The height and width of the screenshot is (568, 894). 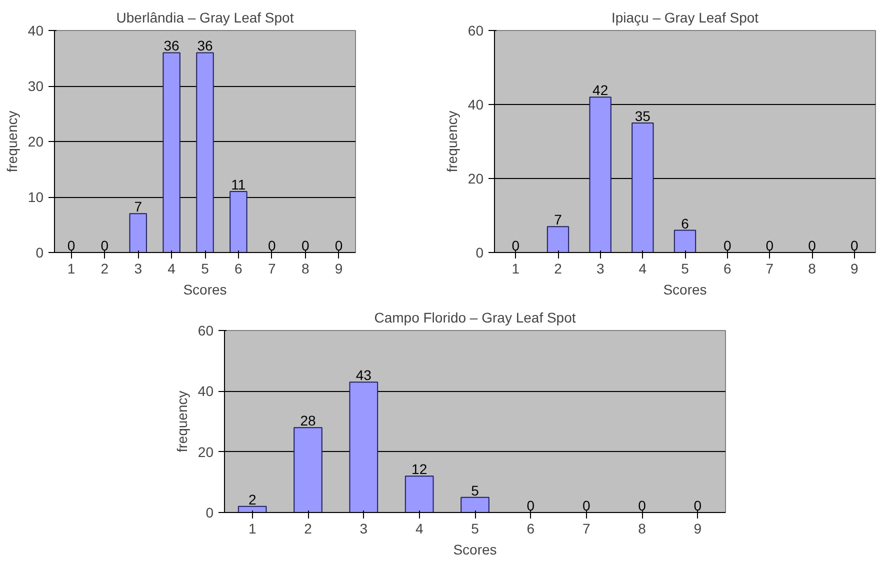 What do you see at coordinates (685, 223) in the screenshot?
I see `data-label: 6` at bounding box center [685, 223].